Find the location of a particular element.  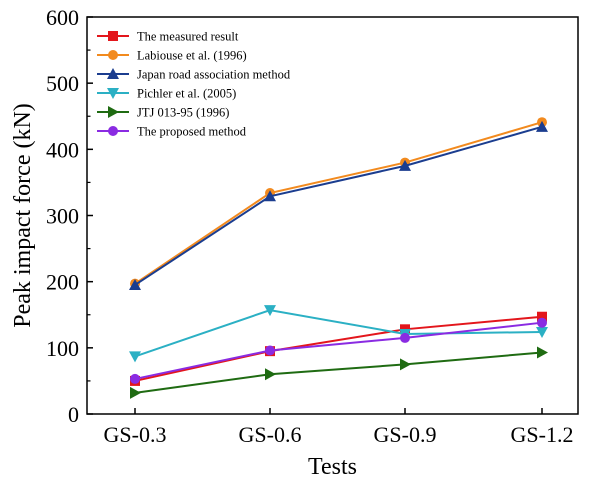

legend-entry: Labiouse et al. (1996) is located at coordinates (172, 56).